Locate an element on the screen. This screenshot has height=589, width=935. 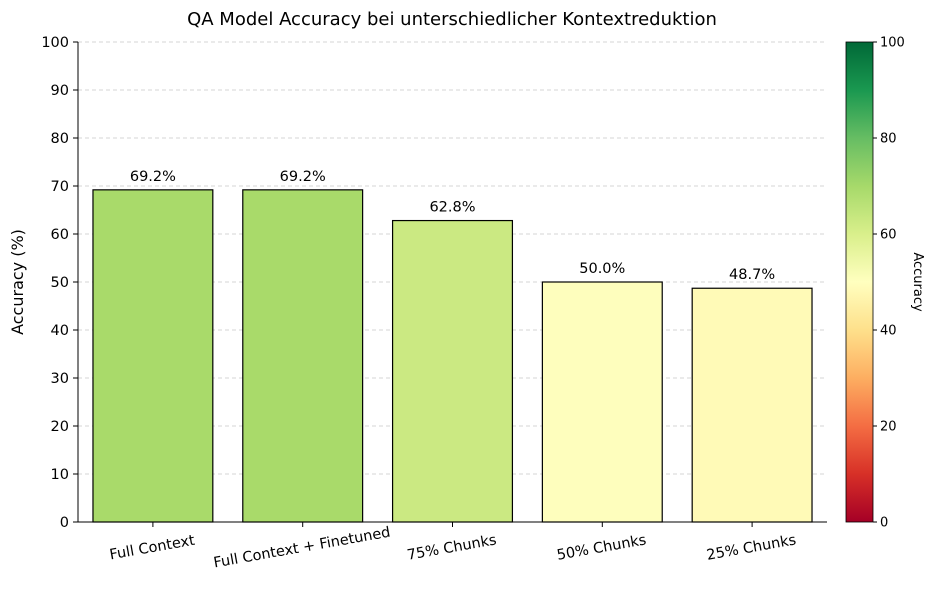
data-label: 48.7% is located at coordinates (752, 275).